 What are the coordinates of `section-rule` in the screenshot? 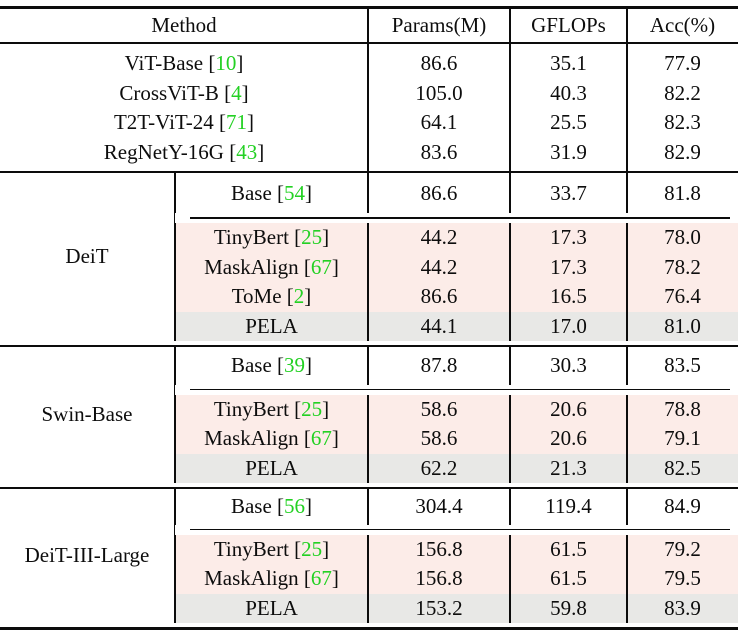 It's located at (369, 487).